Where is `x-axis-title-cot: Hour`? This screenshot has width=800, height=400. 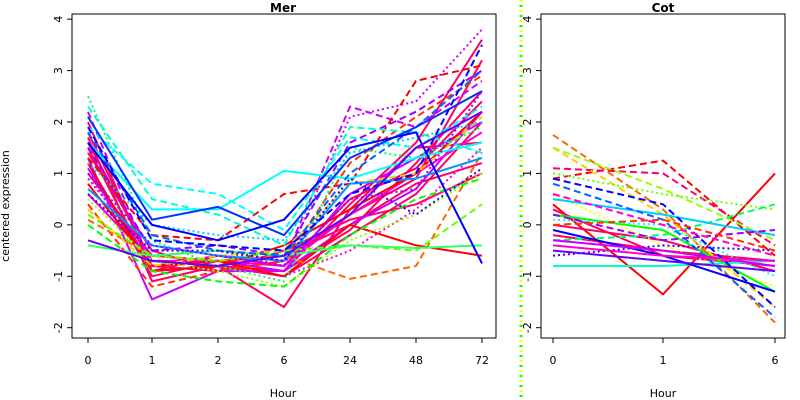 x-axis-title-cot: Hour is located at coordinates (663, 393).